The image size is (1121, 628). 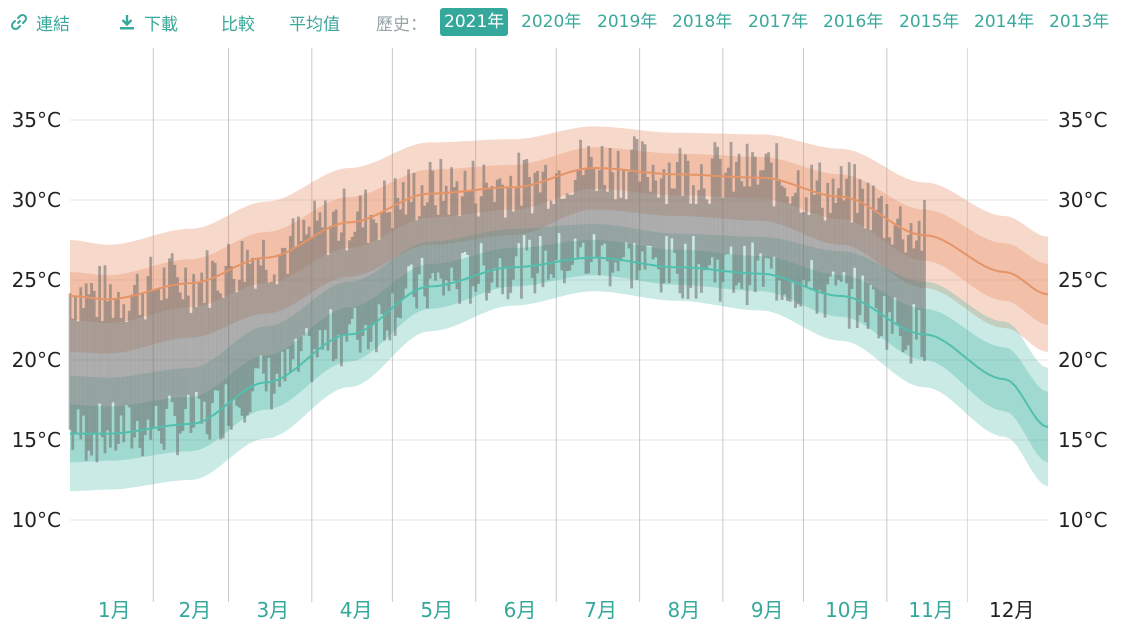 What do you see at coordinates (1011, 610) in the screenshot?
I see `month-label: 12月` at bounding box center [1011, 610].